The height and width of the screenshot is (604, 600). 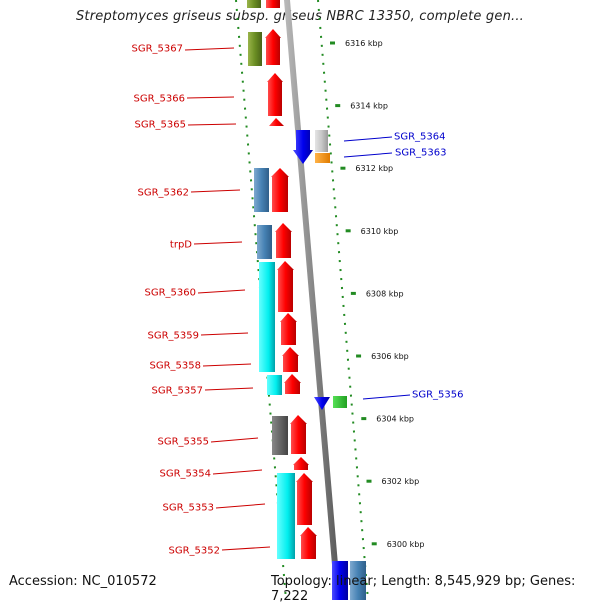 I want to click on kbp-label: 6304 kbp, so click(x=395, y=419).